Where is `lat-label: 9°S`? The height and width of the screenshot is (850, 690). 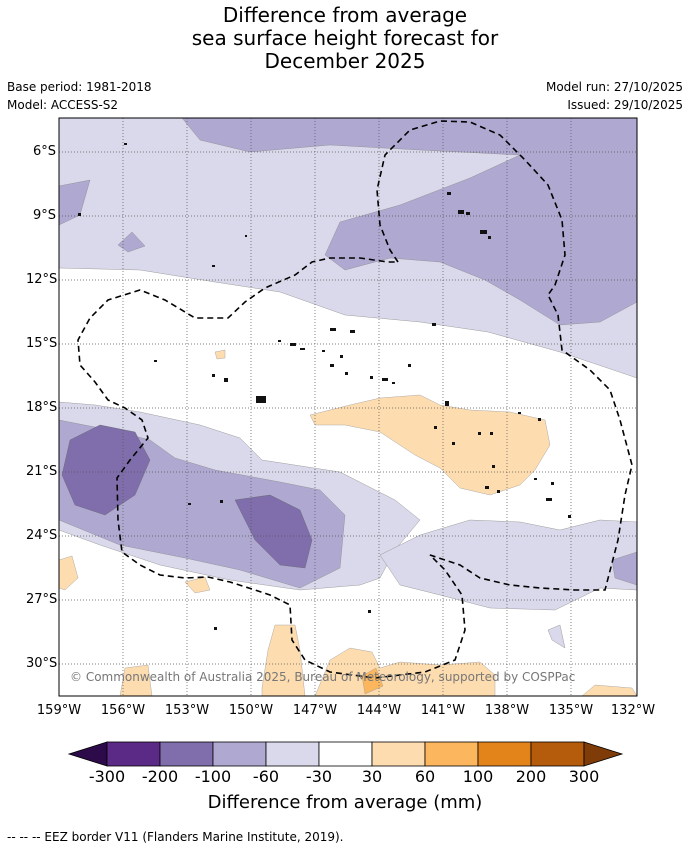 lat-label: 9°S is located at coordinates (44, 215).